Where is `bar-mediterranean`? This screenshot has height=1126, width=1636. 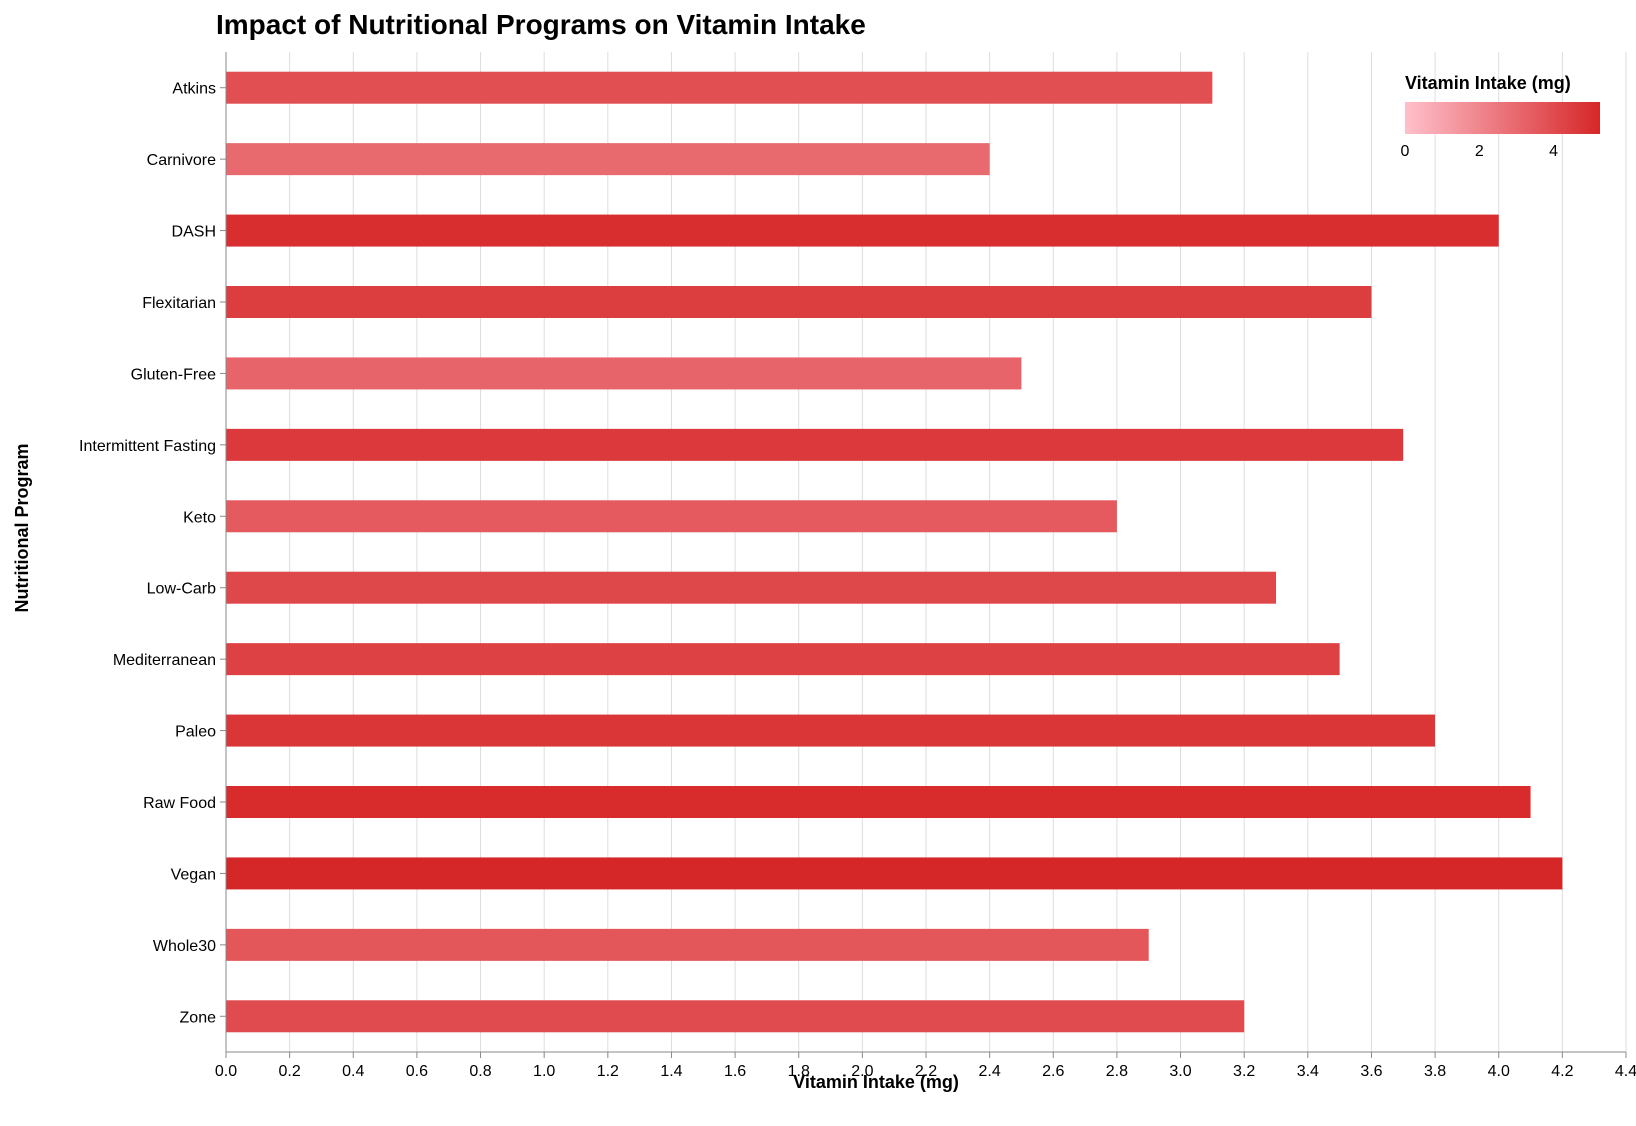 bar-mediterranean is located at coordinates (783, 659).